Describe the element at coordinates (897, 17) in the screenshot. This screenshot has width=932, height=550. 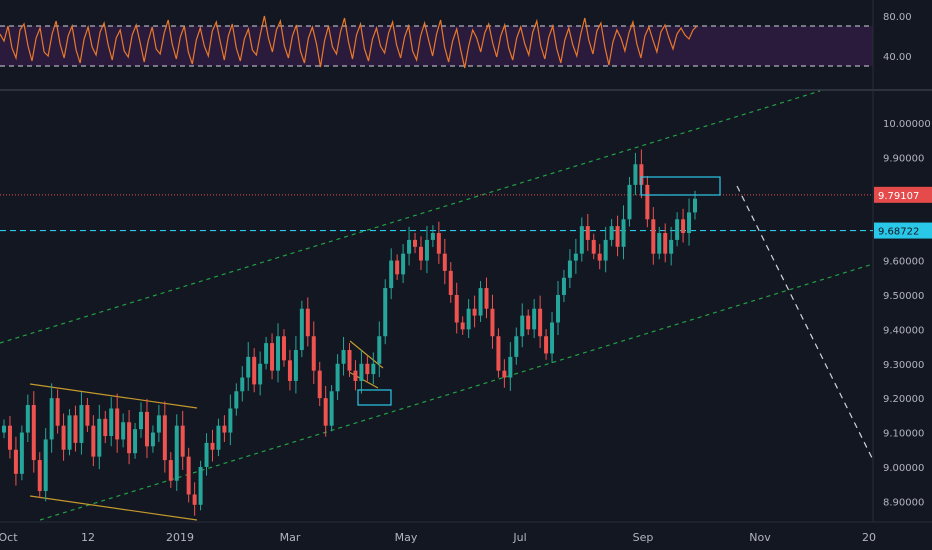
I see `rsi-axis-tick-label: 80.00` at that location.